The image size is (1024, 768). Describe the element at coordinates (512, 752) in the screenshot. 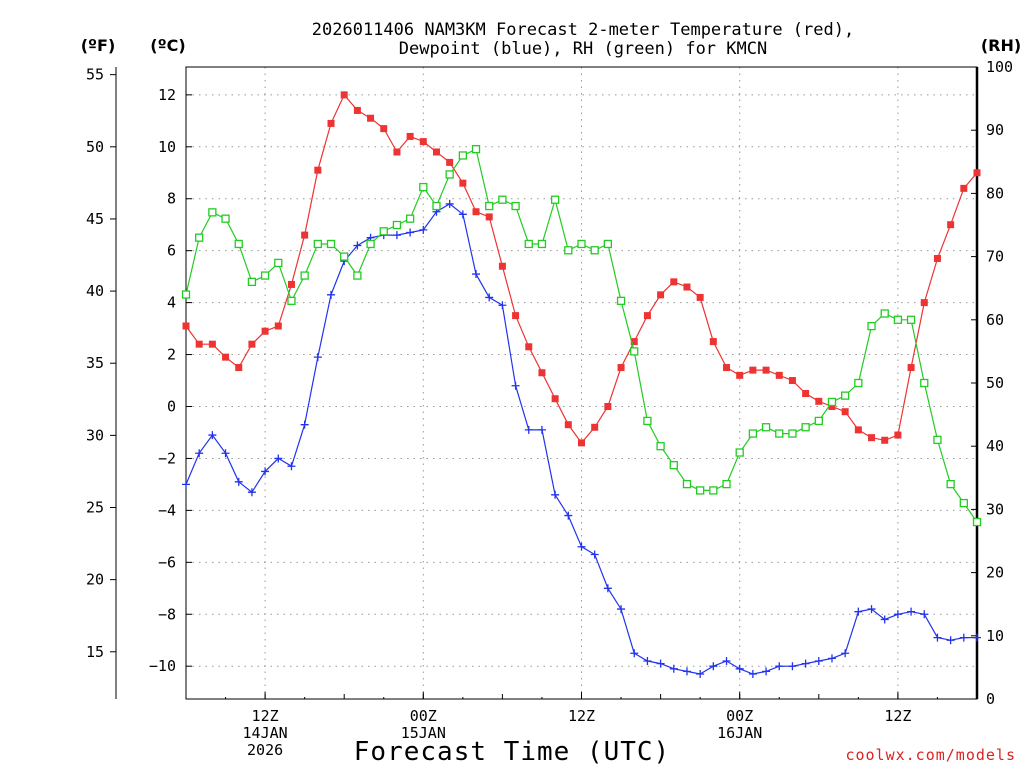

I see `x-axis-label: Forecast Time (UTC)` at that location.